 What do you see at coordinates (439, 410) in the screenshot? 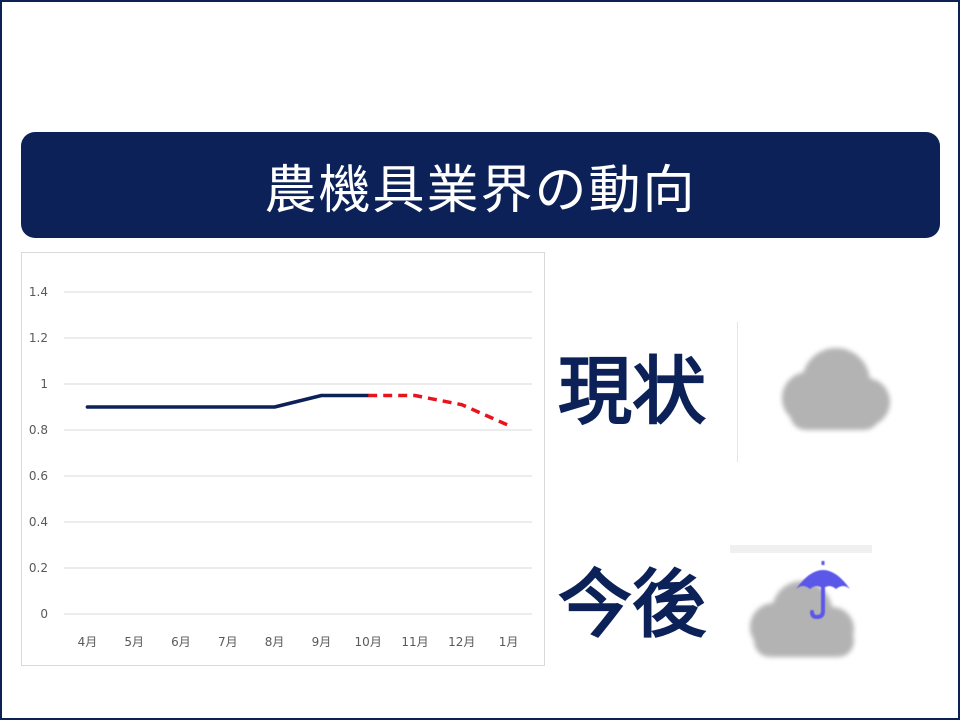
I see `forecast-series-line` at bounding box center [439, 410].